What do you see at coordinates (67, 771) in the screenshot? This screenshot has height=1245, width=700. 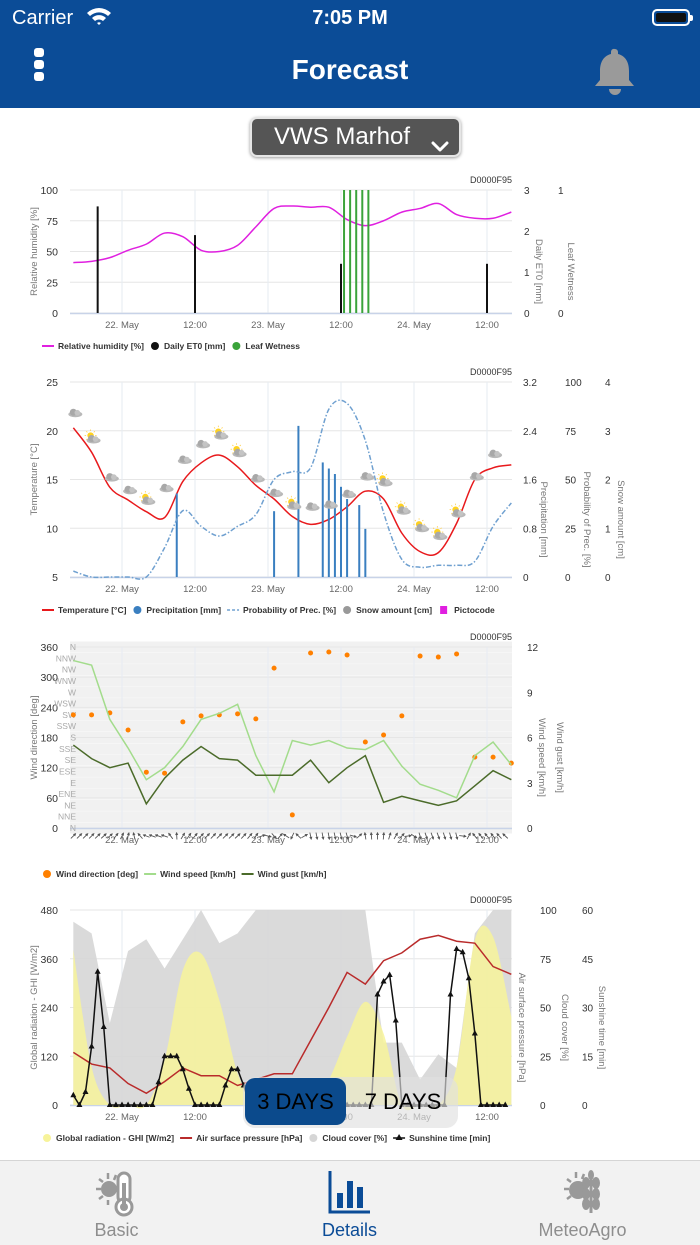 I see `compass-label: ESE` at bounding box center [67, 771].